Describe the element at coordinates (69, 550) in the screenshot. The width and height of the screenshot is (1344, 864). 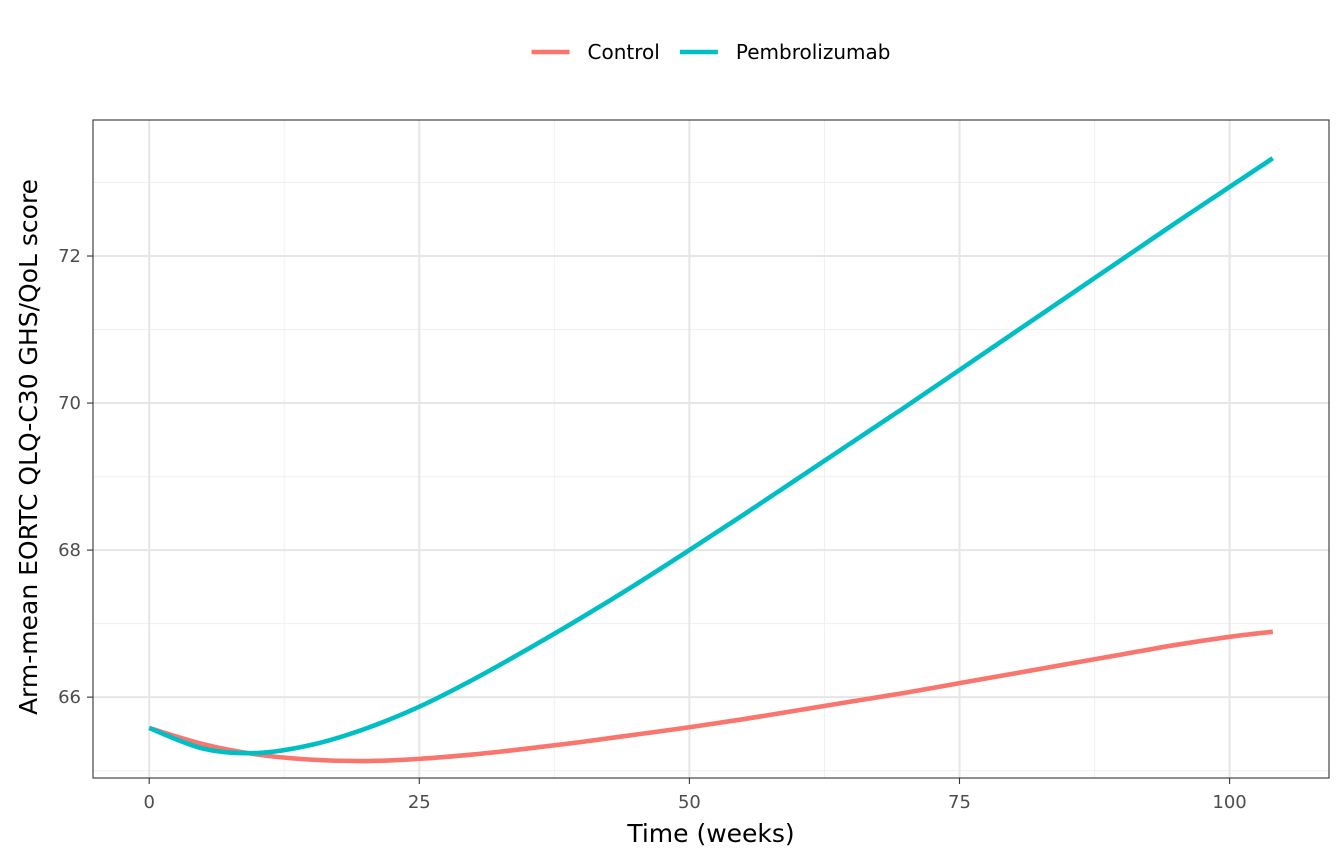
I see `y-tick-label: 68` at that location.